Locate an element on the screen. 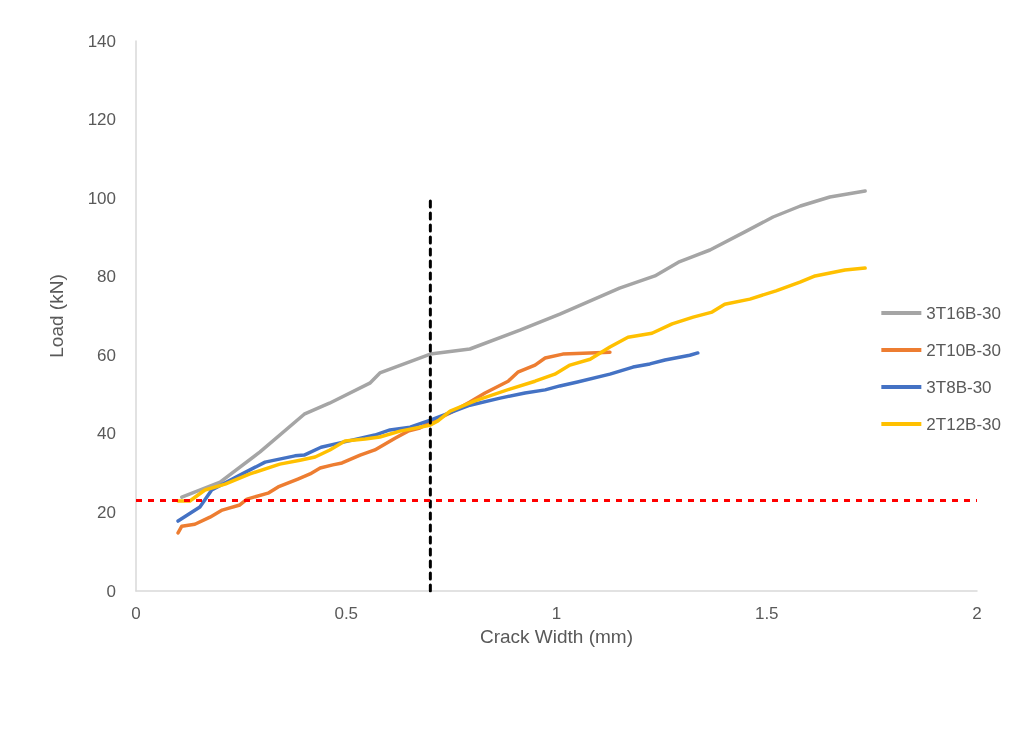  legend-label: 3T8B-30 is located at coordinates (959, 387).